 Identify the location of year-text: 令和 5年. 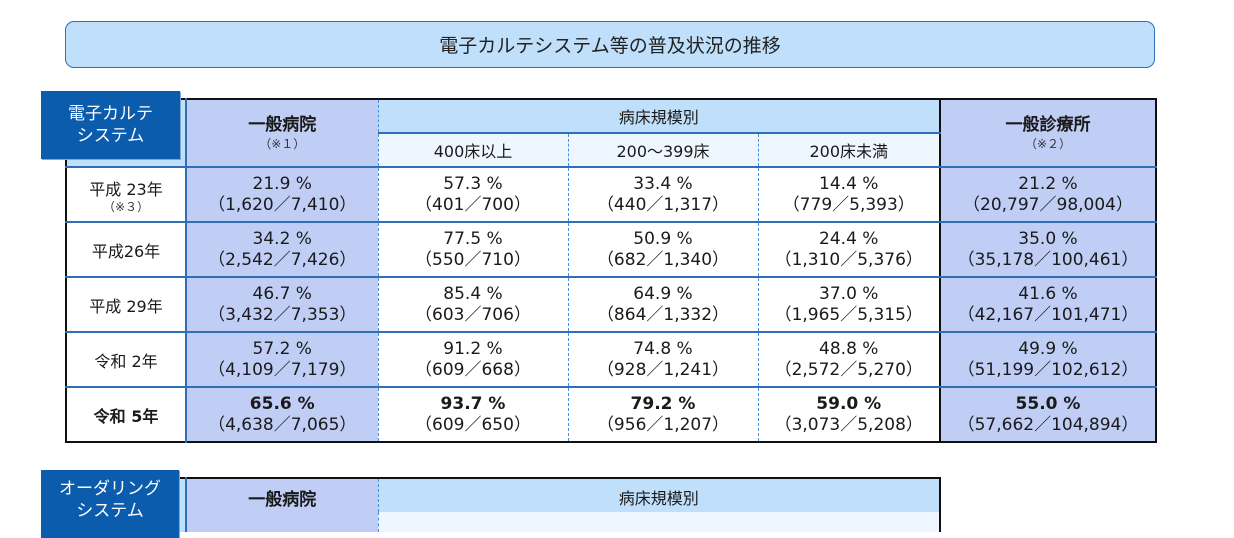
(126, 416).